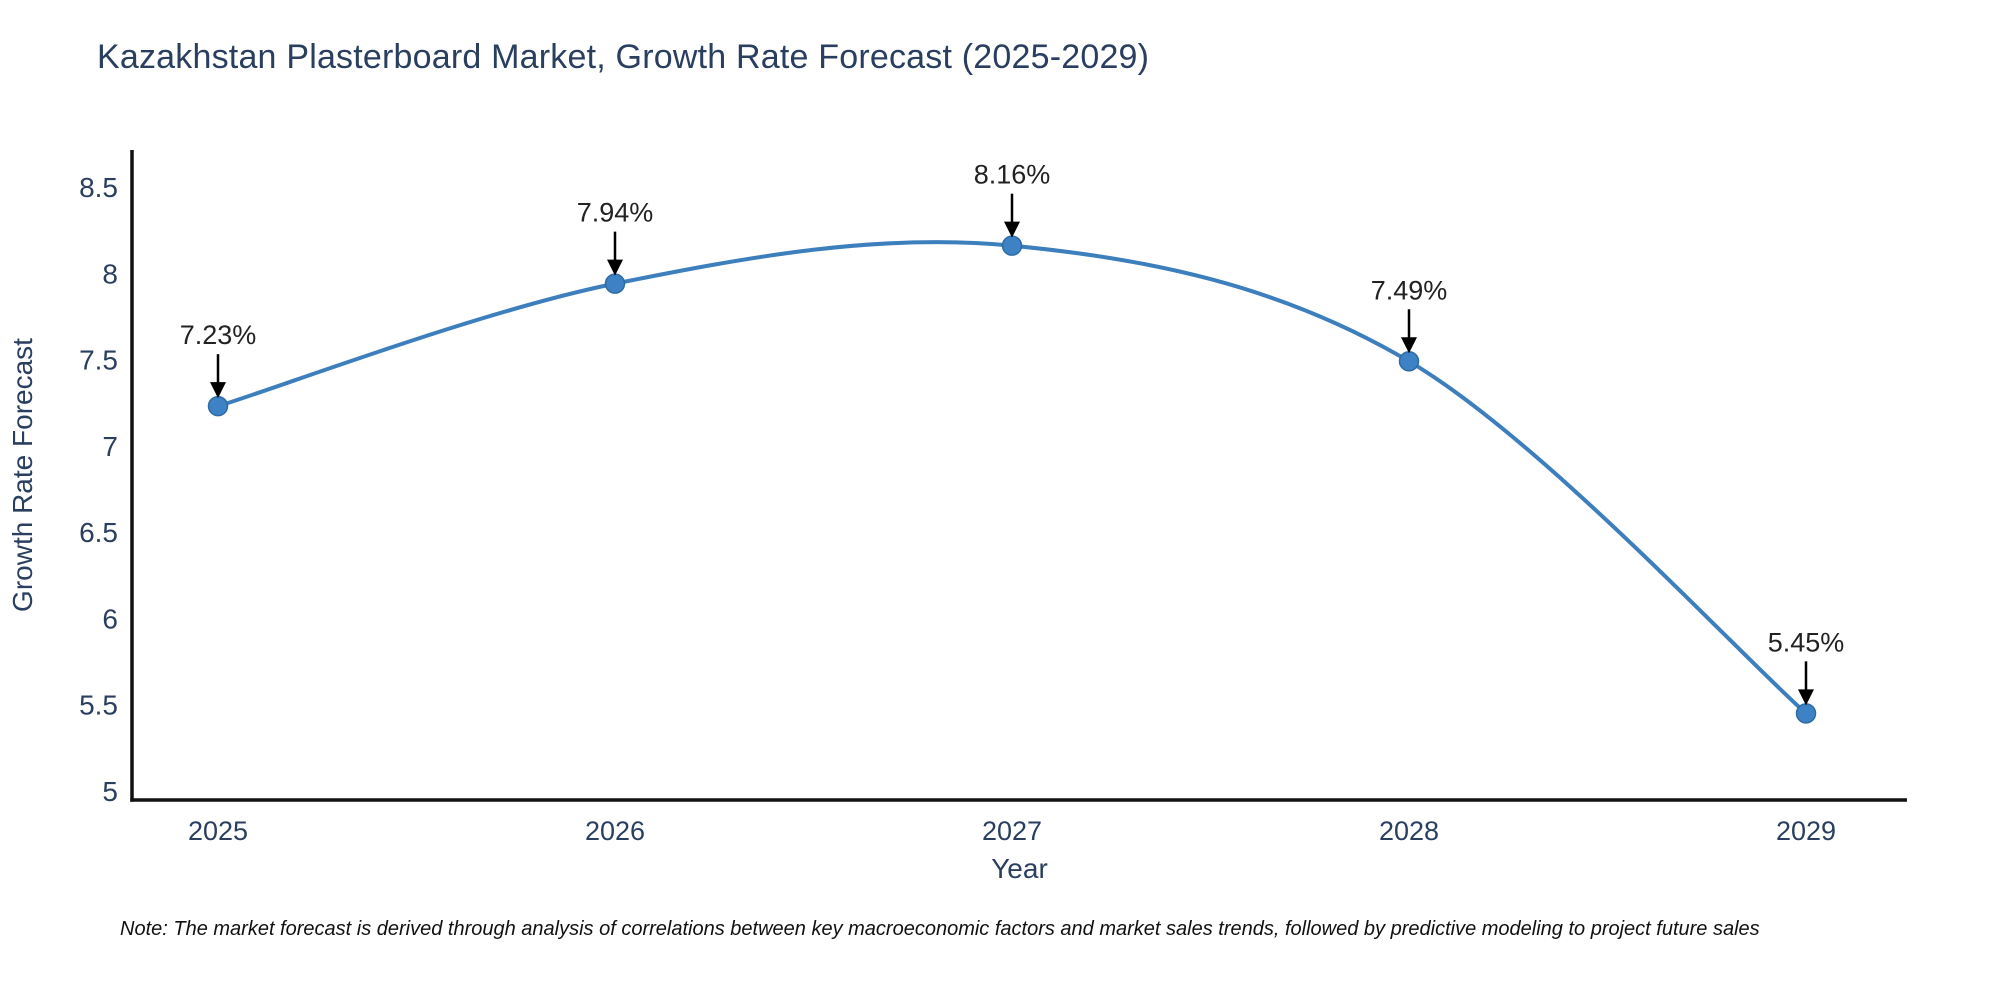  Describe the element at coordinates (110, 446) in the screenshot. I see `y-tick-label: 7` at that location.